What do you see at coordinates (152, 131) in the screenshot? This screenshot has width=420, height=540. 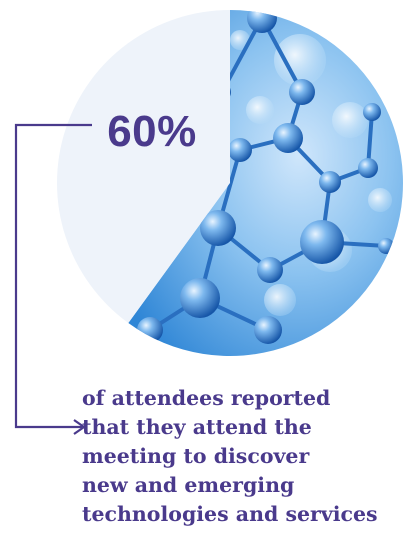 I see `percentage-label: 60%` at bounding box center [152, 131].